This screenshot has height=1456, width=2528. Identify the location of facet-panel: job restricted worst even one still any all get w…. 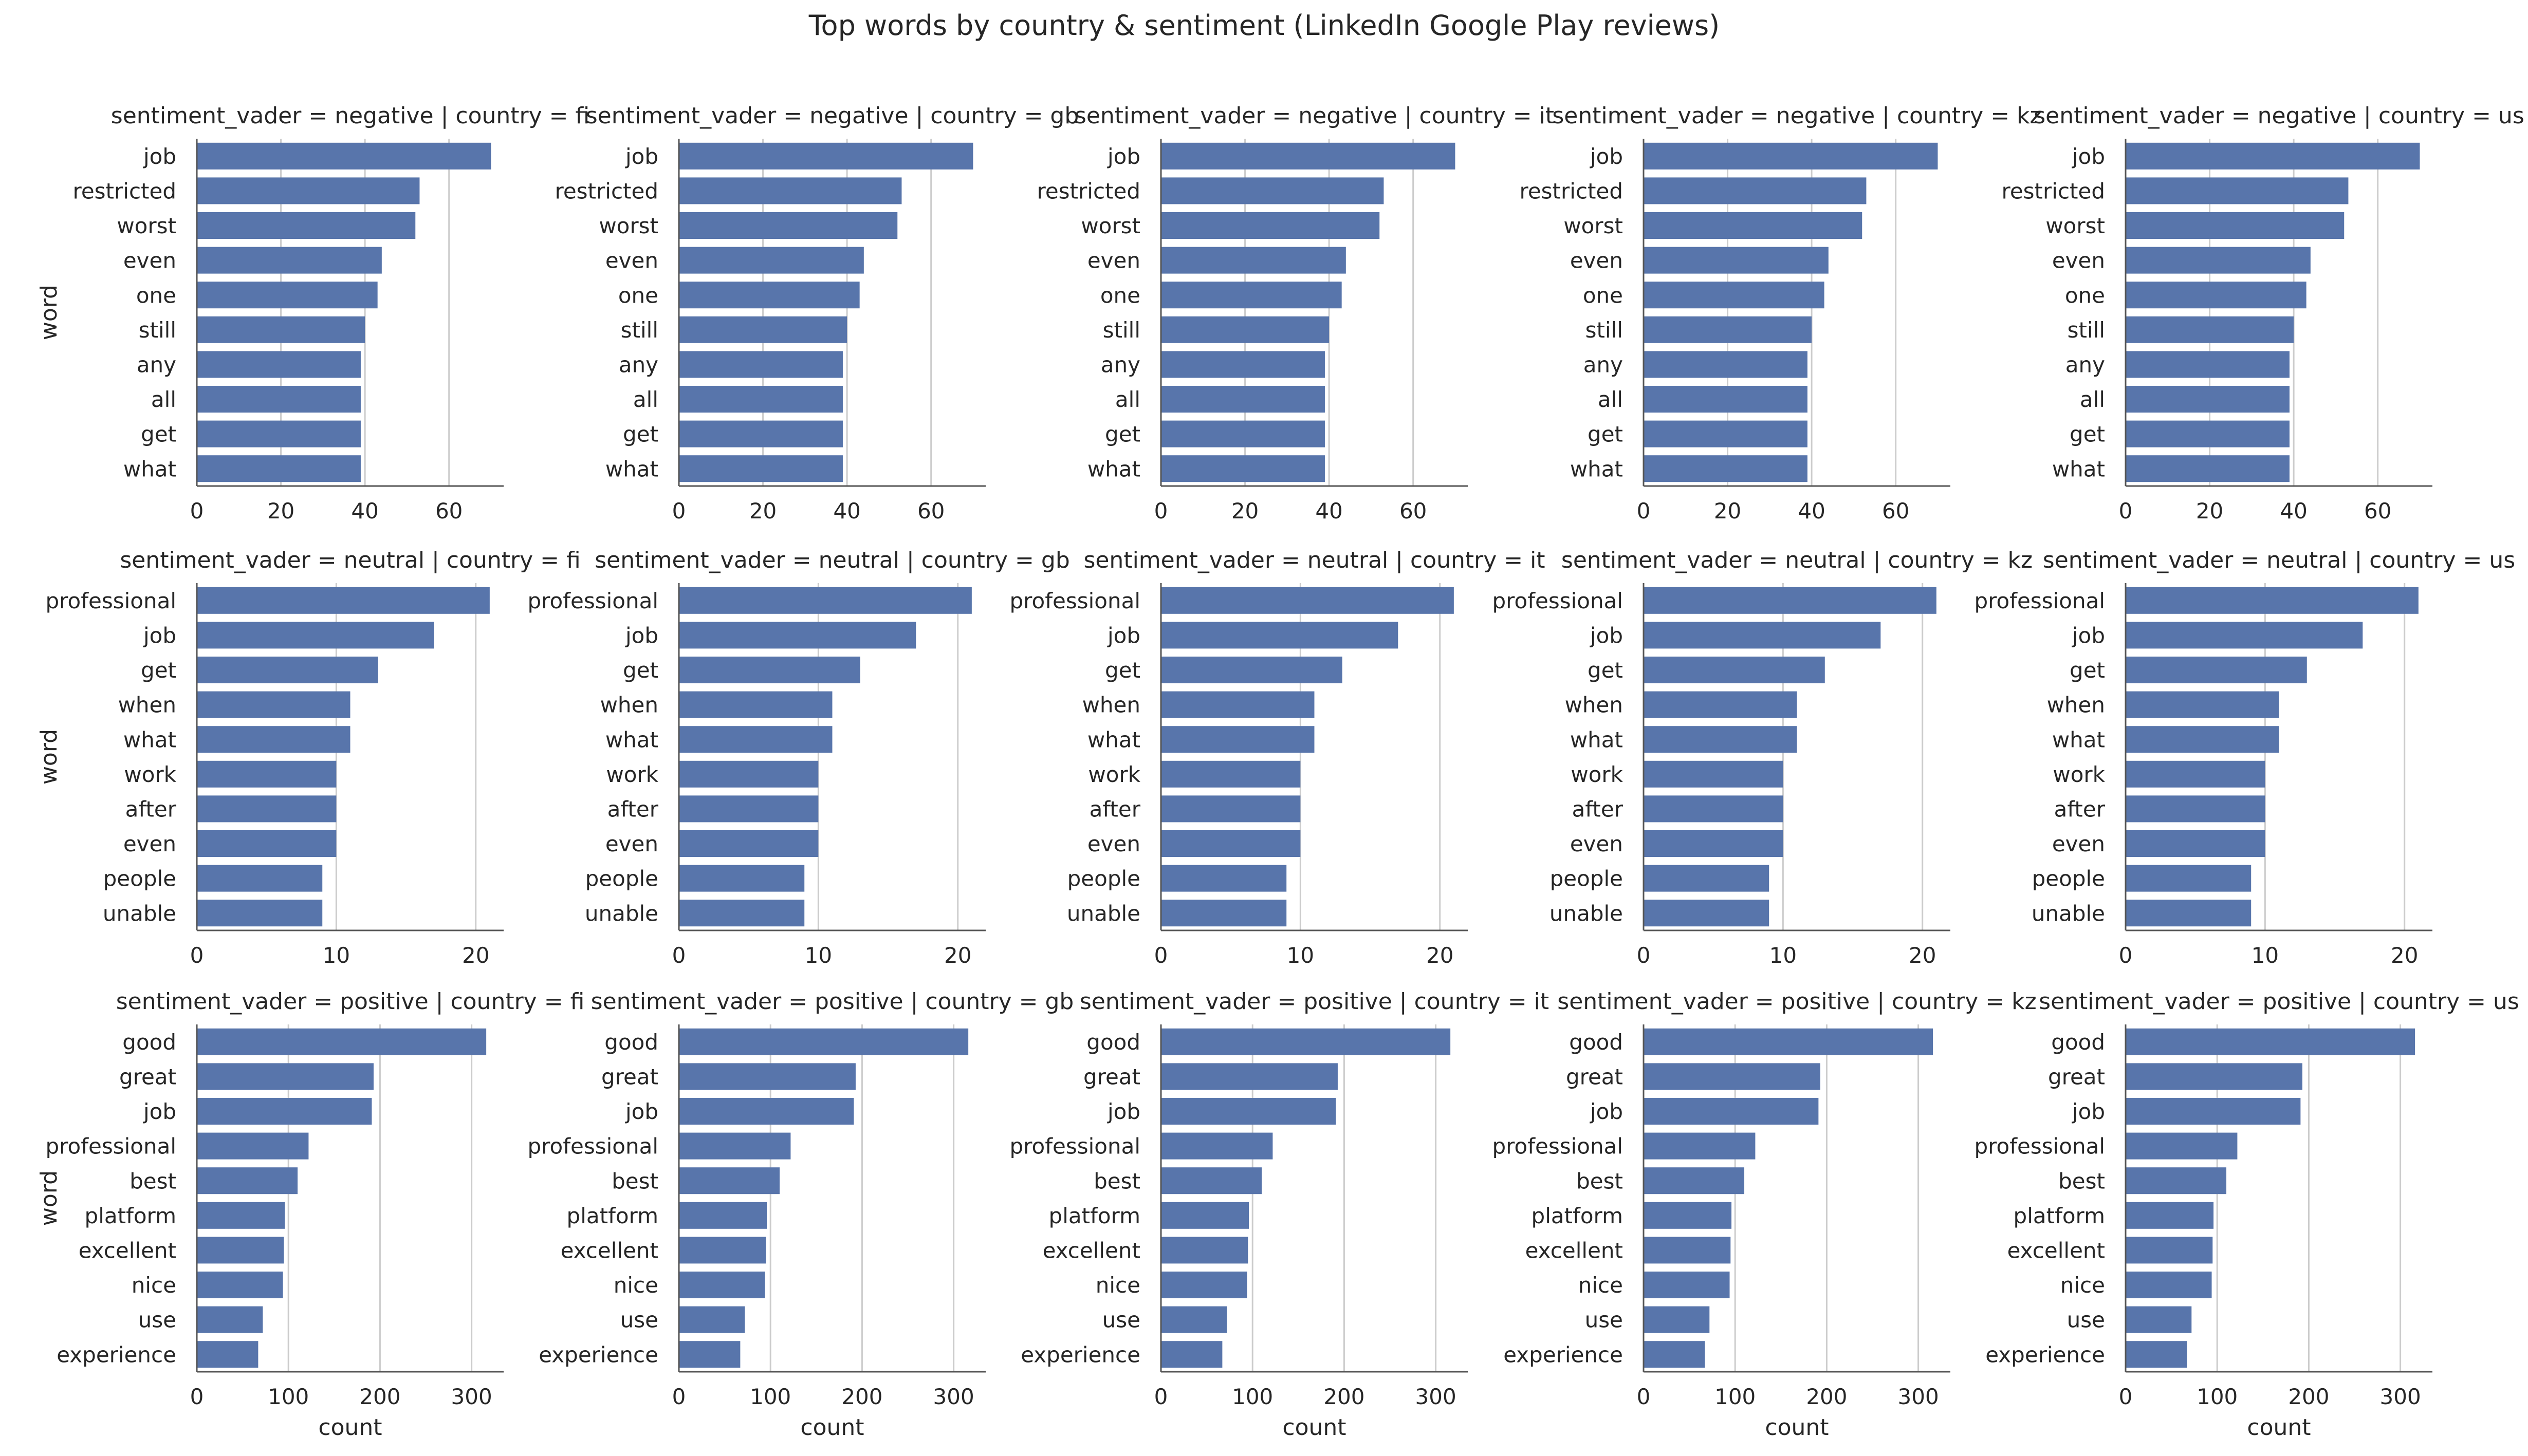
(817, 313).